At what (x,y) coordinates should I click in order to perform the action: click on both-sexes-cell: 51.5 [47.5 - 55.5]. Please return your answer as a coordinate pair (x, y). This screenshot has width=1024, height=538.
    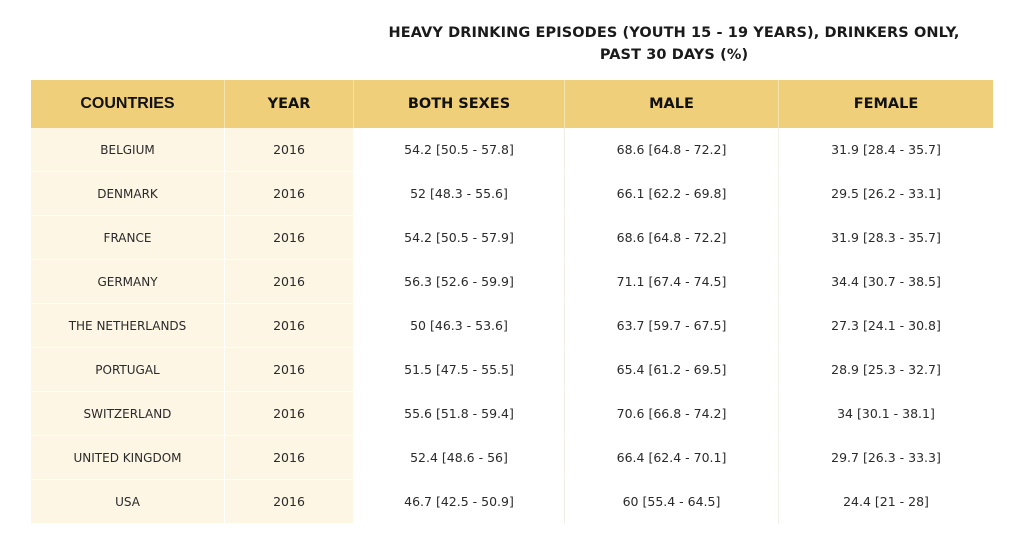
    Looking at the image, I should click on (459, 370).